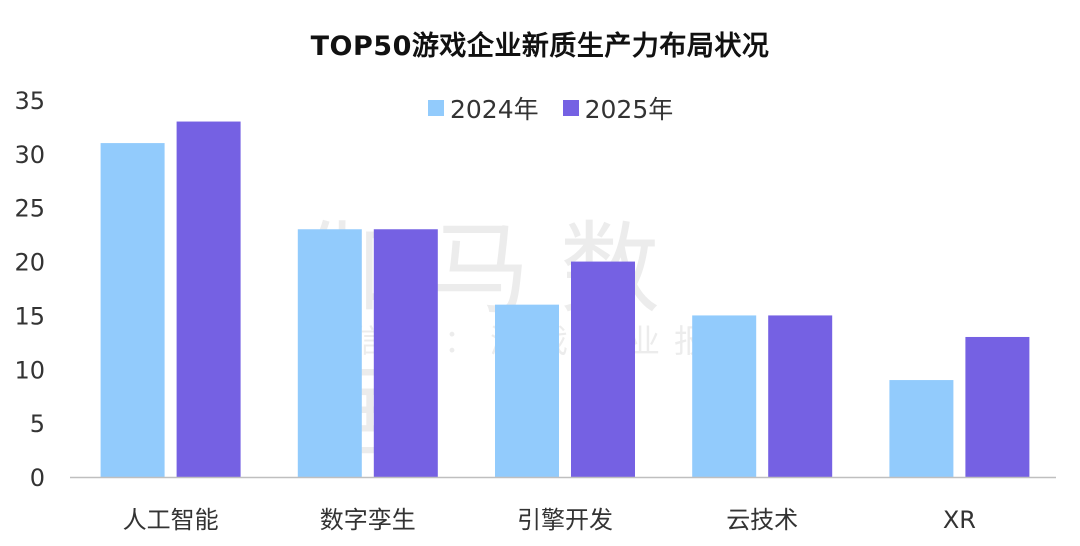 This screenshot has height=546, width=1080. Describe the element at coordinates (29, 209) in the screenshot. I see `y-tick-label: 25` at that location.